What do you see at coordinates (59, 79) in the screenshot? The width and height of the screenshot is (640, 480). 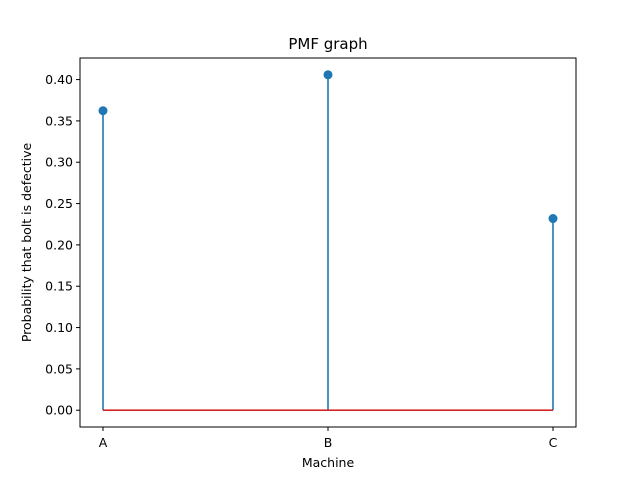 I see `y-tick-label: 0.40` at bounding box center [59, 79].